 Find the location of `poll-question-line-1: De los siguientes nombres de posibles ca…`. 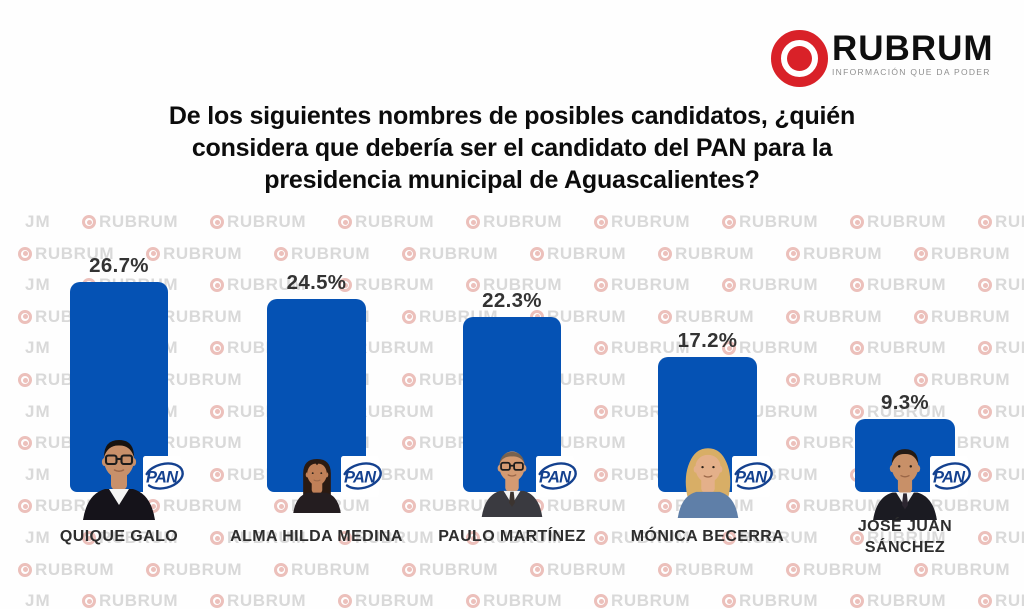

poll-question-line-1: De los siguientes nombres de posibles ca… is located at coordinates (512, 116).